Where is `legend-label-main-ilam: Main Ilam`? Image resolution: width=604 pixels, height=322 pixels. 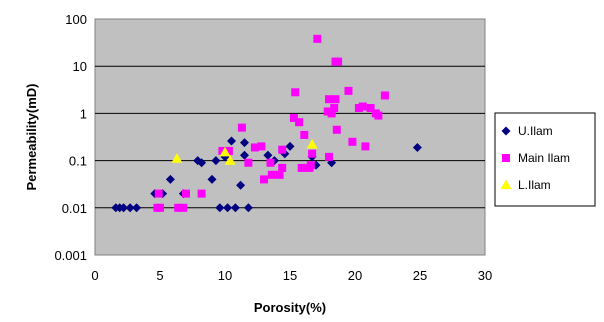
legend-label-main-ilam: Main Ilam is located at coordinates (544, 158).